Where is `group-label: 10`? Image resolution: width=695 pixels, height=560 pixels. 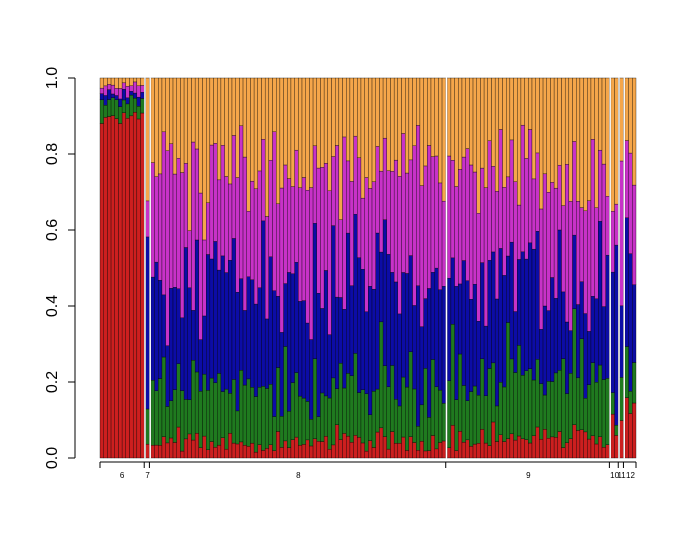
group-label: 10 is located at coordinates (614, 475).